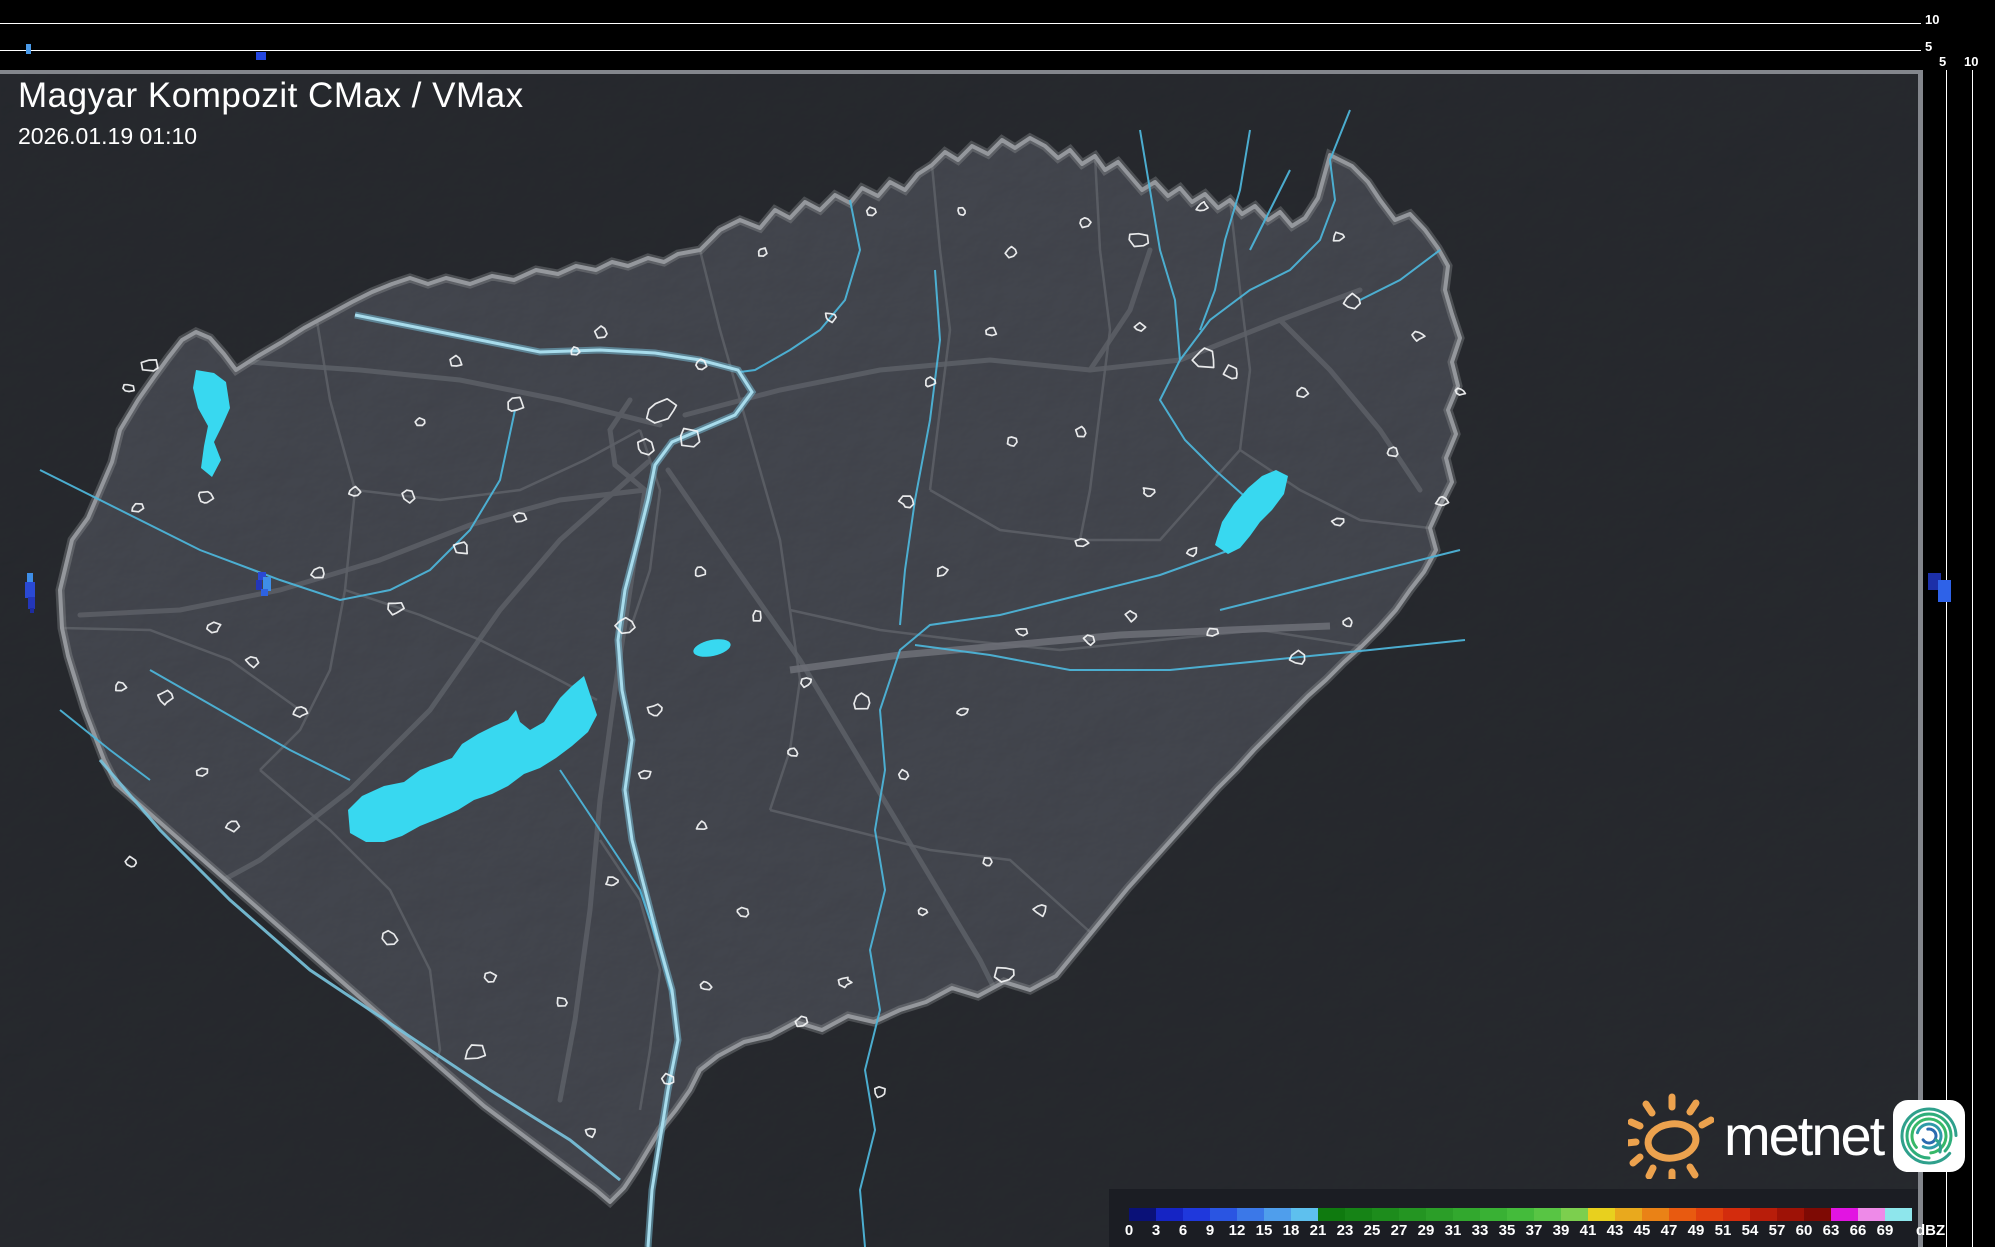  What do you see at coordinates (1972, 658) in the screenshot?
I see `profile-right-gridline-10km` at bounding box center [1972, 658].